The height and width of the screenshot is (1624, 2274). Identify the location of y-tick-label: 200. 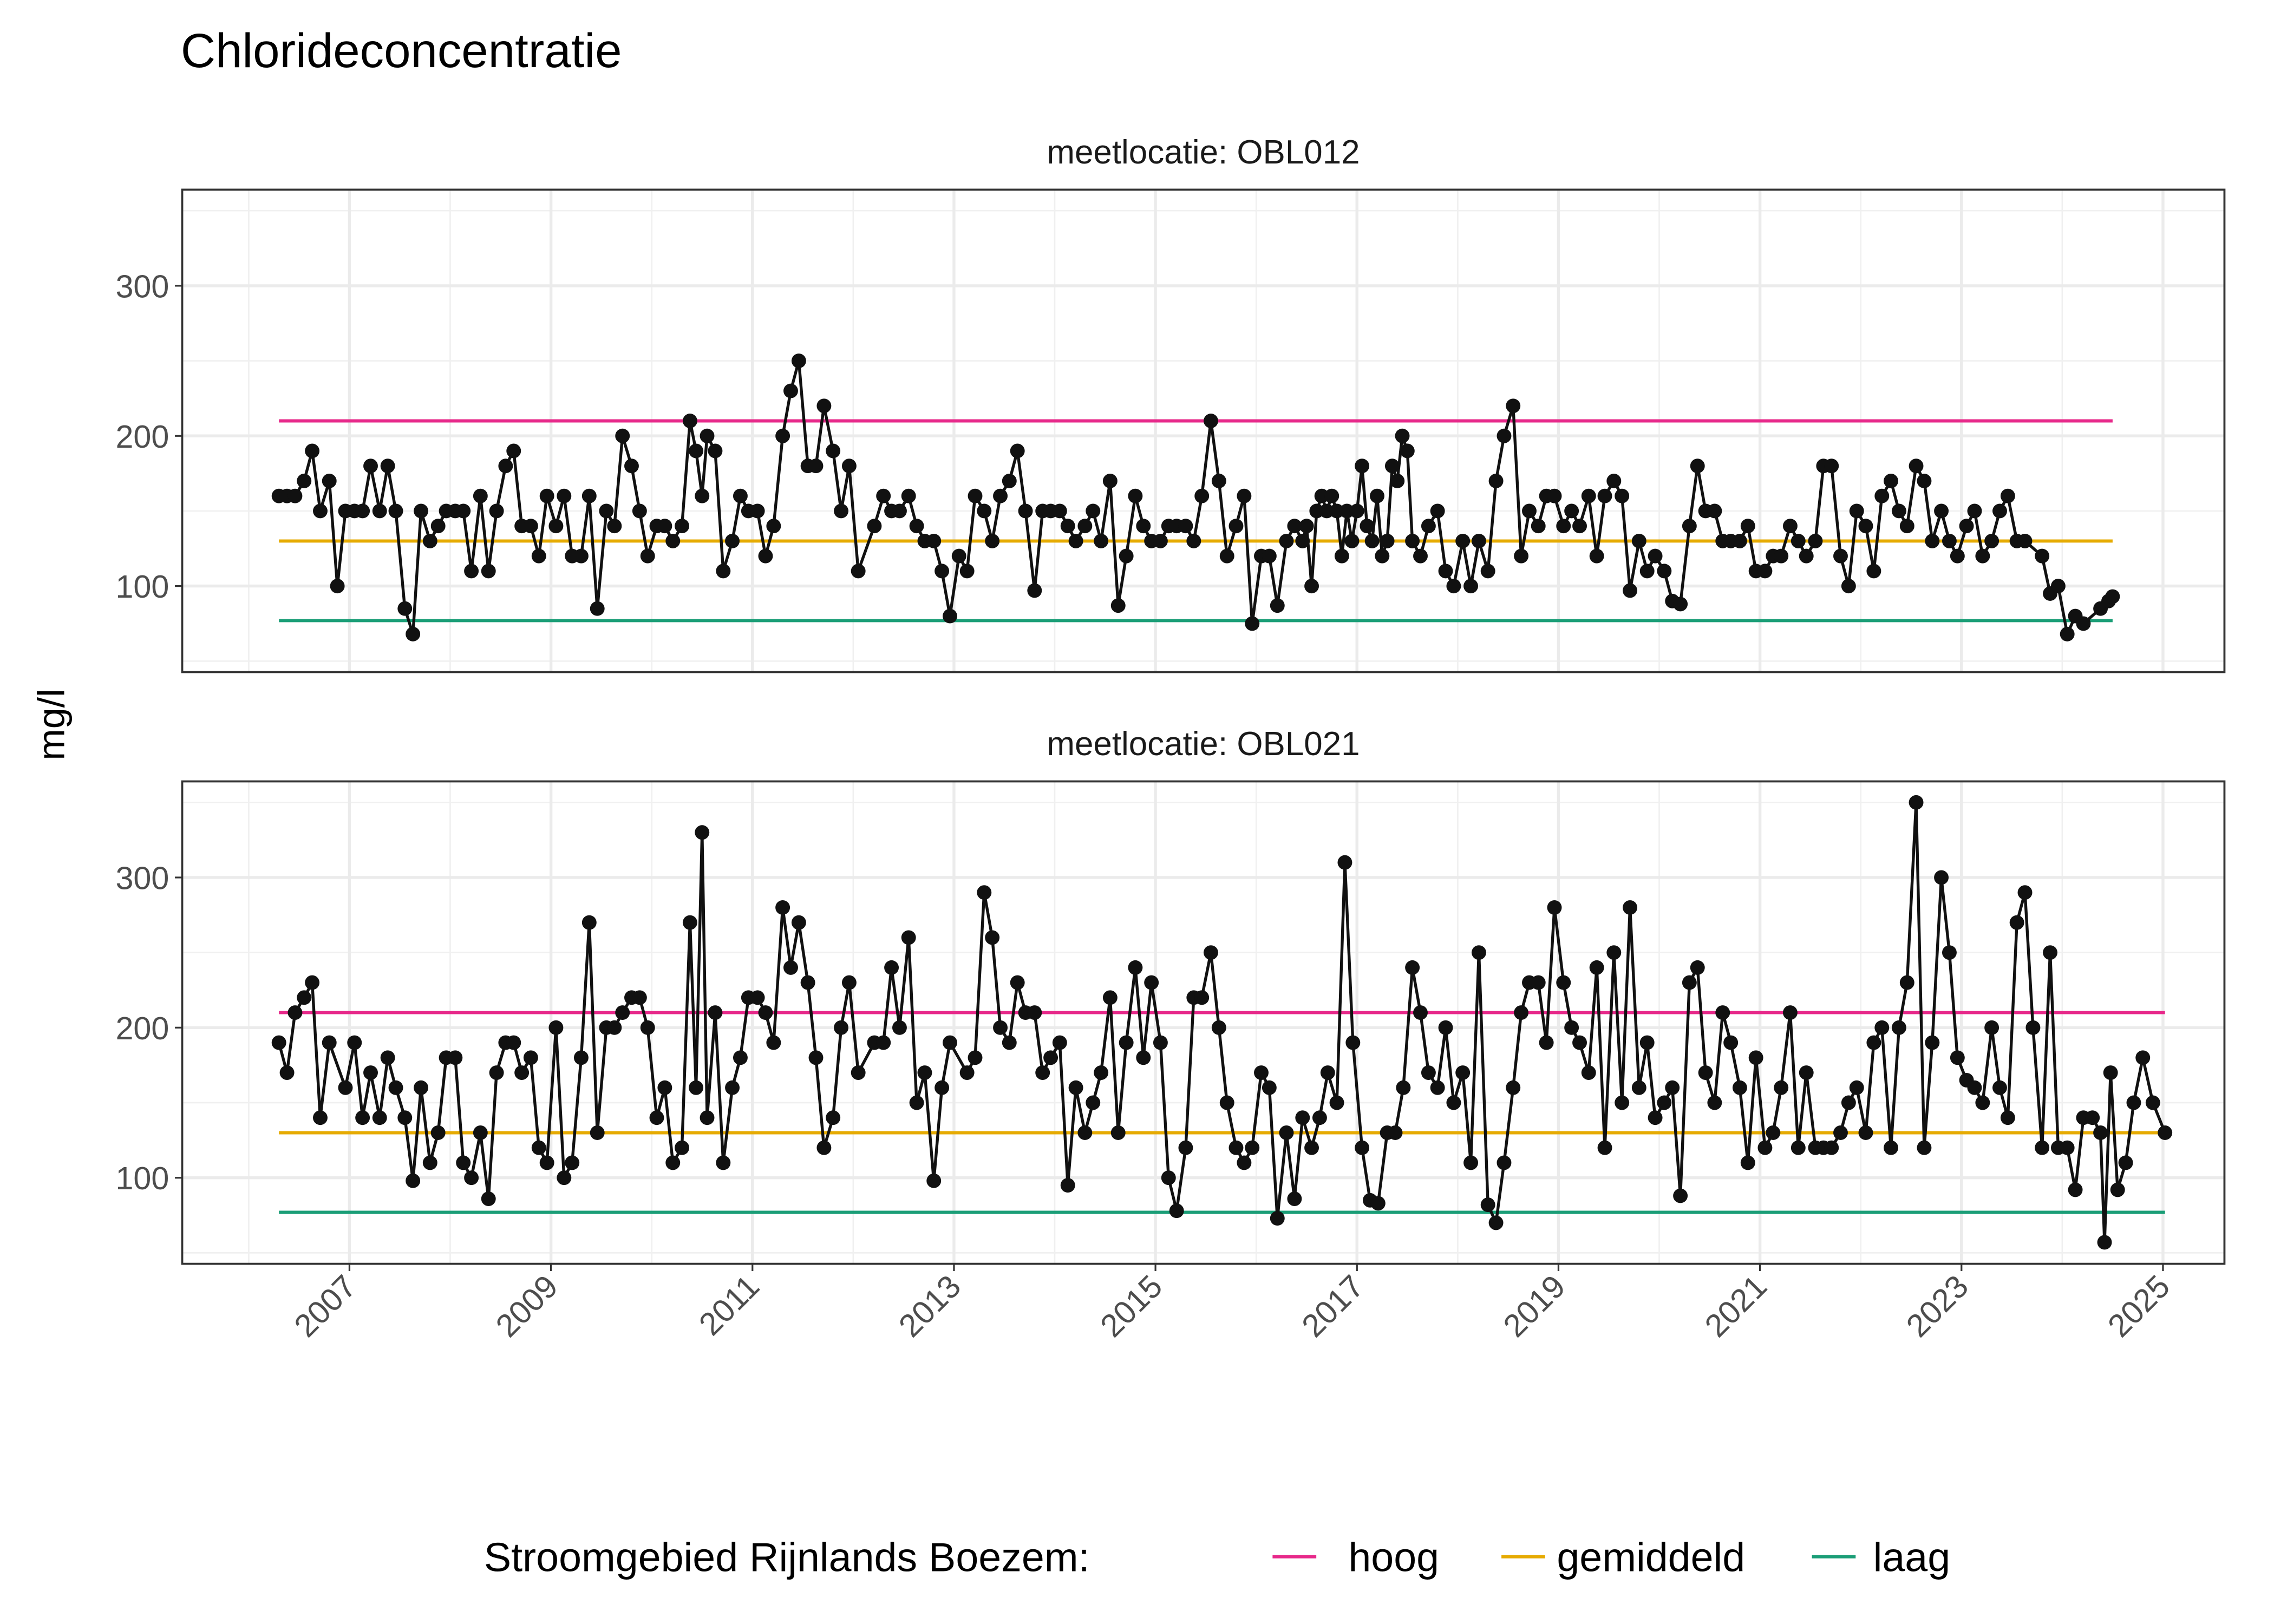
(142, 436).